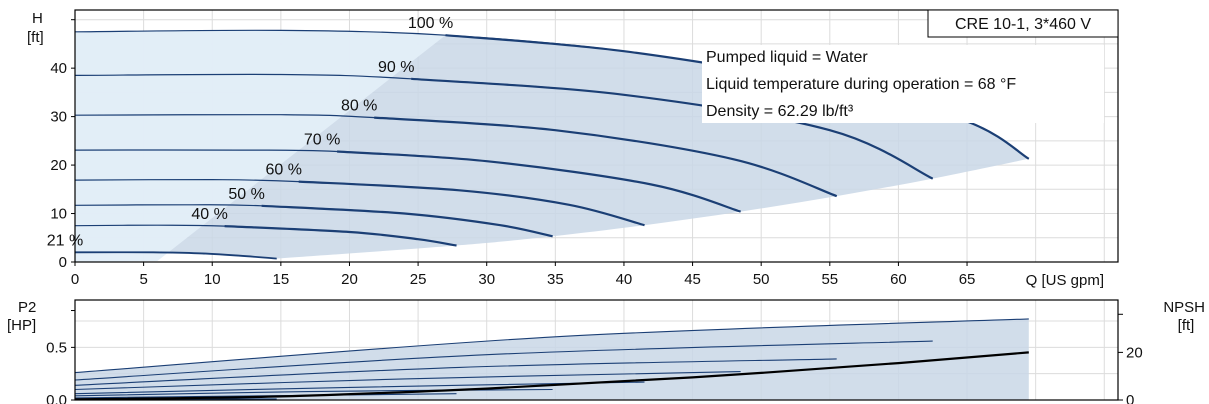 Image resolution: width=1209 pixels, height=404 pixels. Describe the element at coordinates (313, 392) in the screenshot. I see `power-curve-50pct` at that location.